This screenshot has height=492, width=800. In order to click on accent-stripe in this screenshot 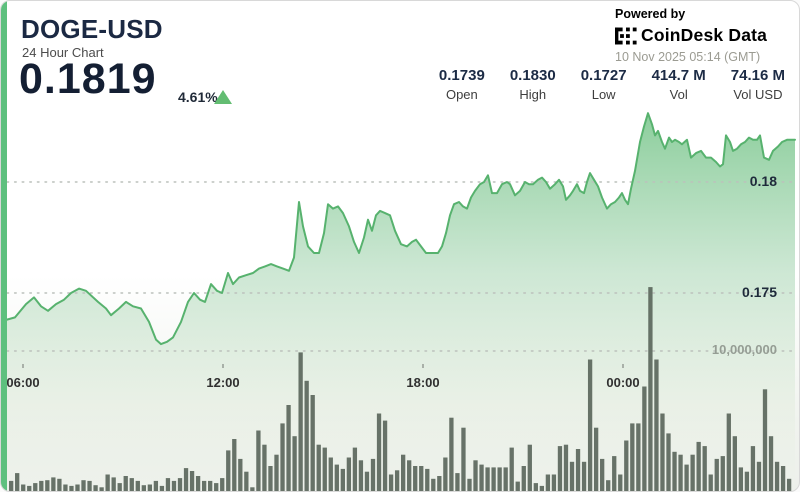, I will do `click(4, 246)`.